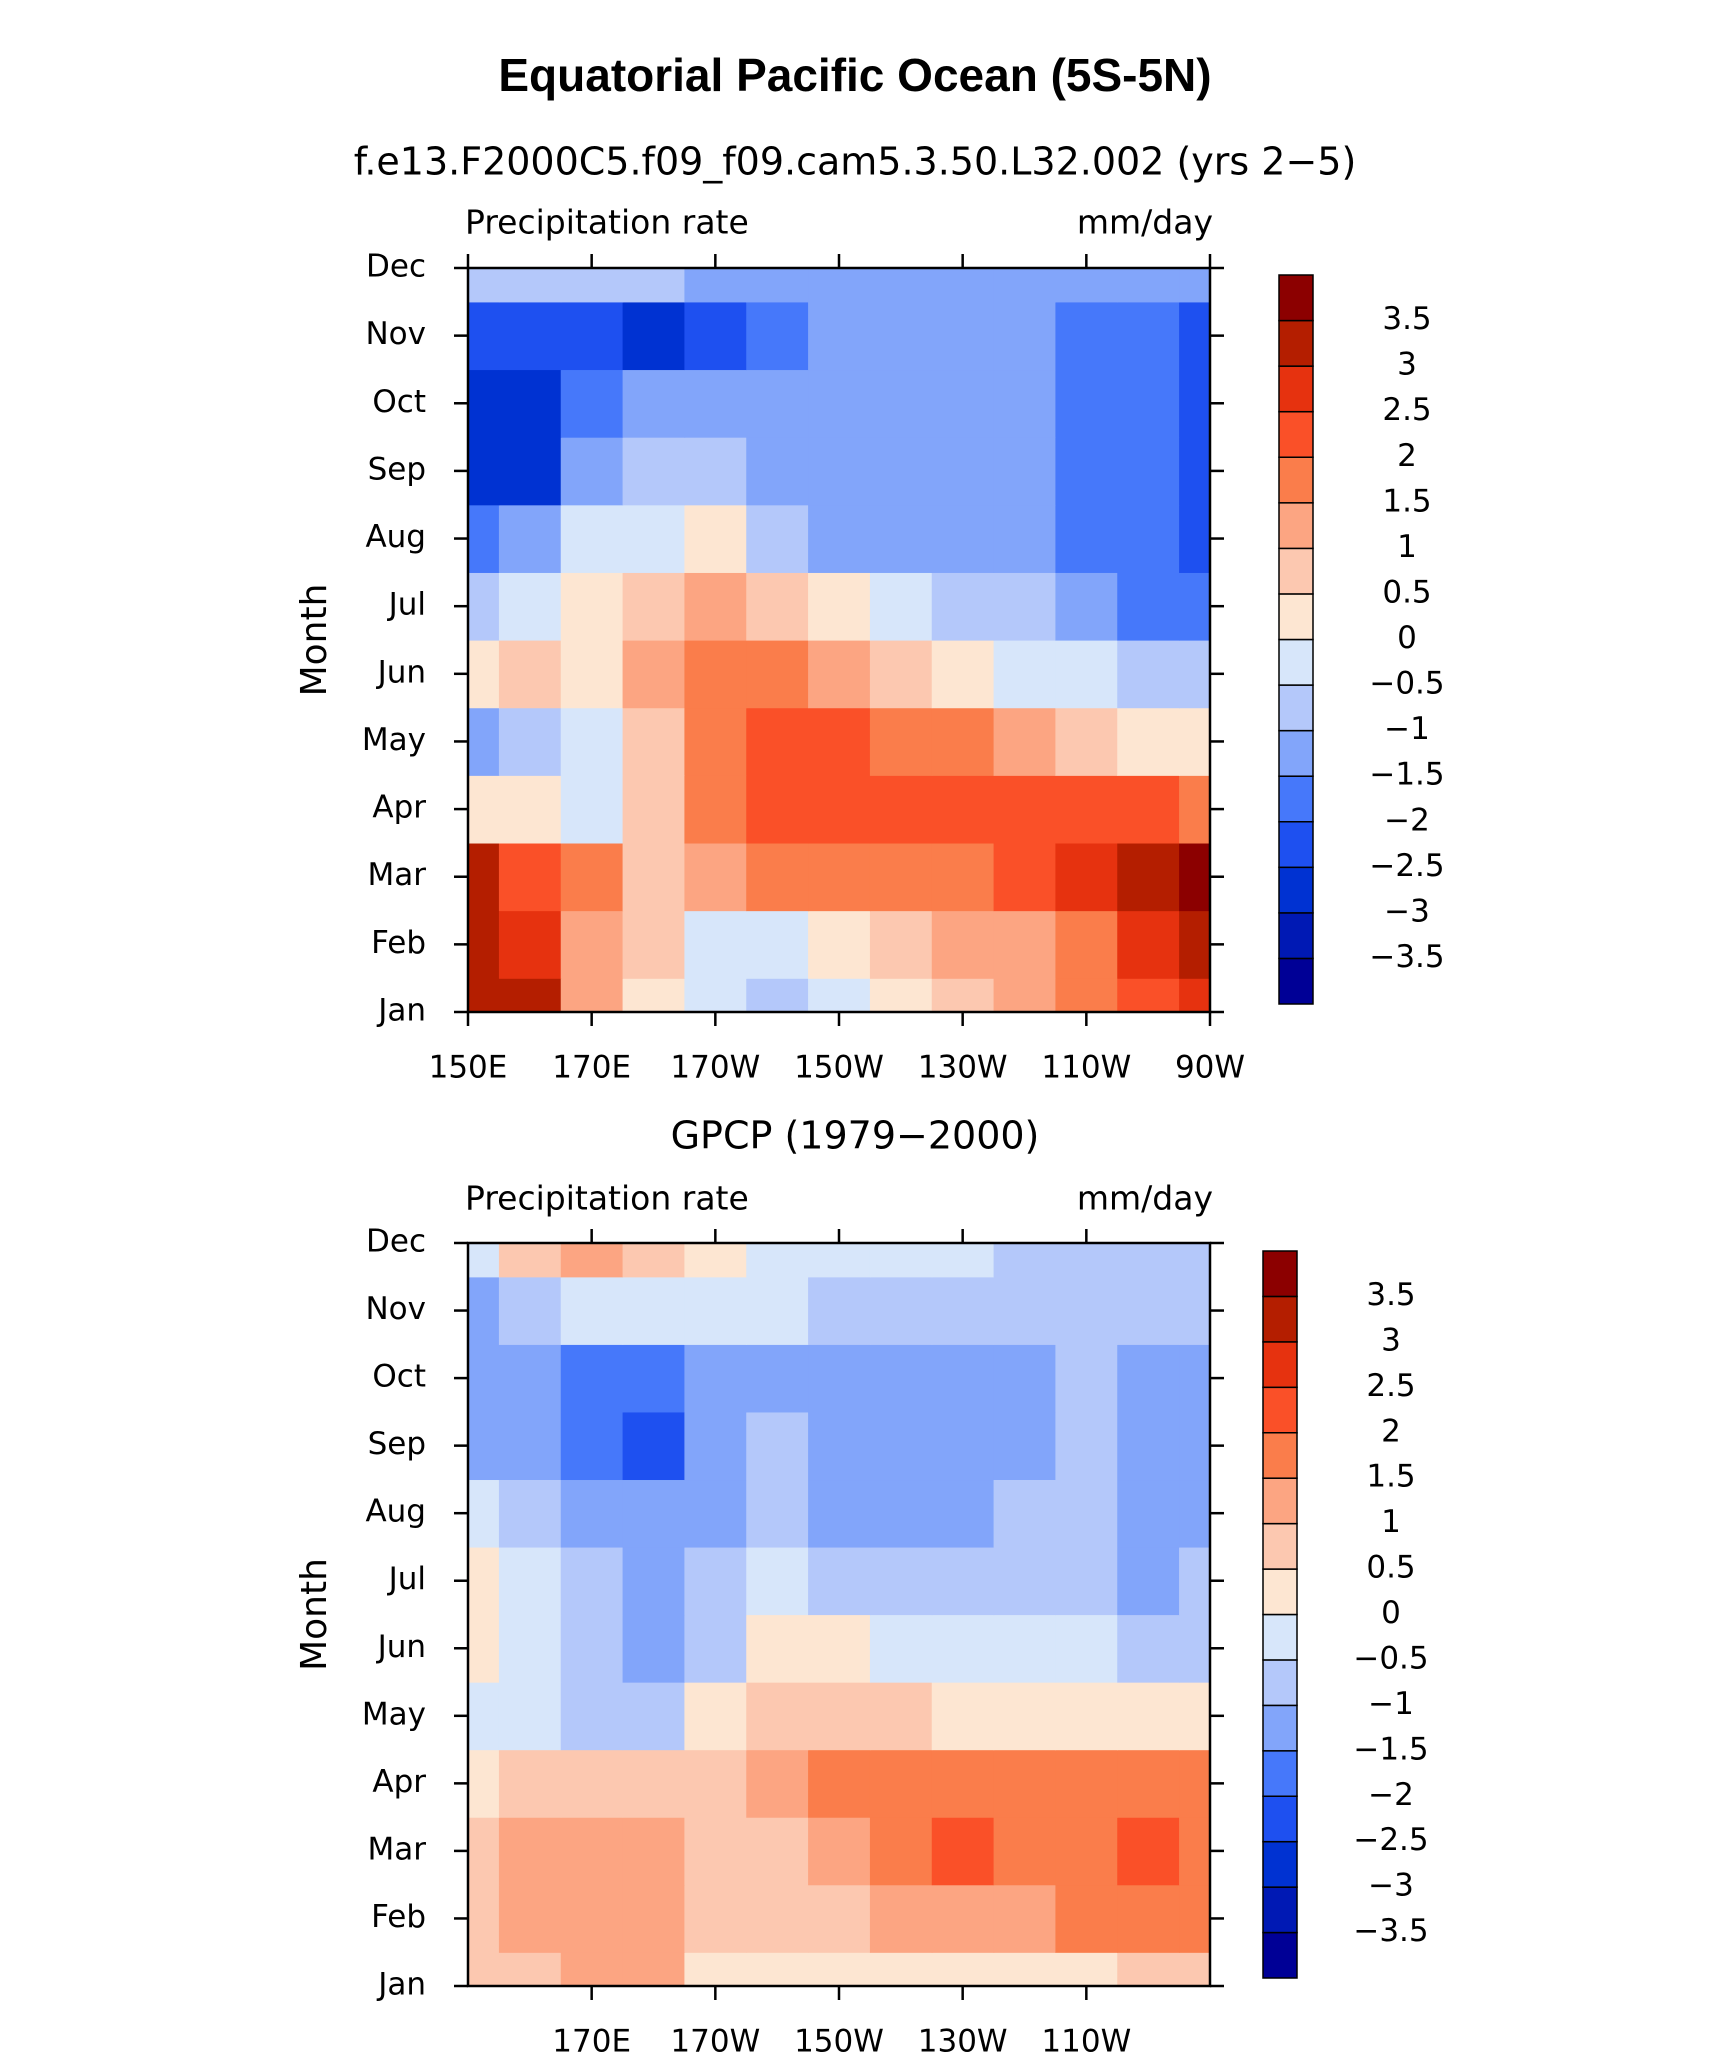  What do you see at coordinates (397, 1444) in the screenshot?
I see `y-tick-label: Sep` at bounding box center [397, 1444].